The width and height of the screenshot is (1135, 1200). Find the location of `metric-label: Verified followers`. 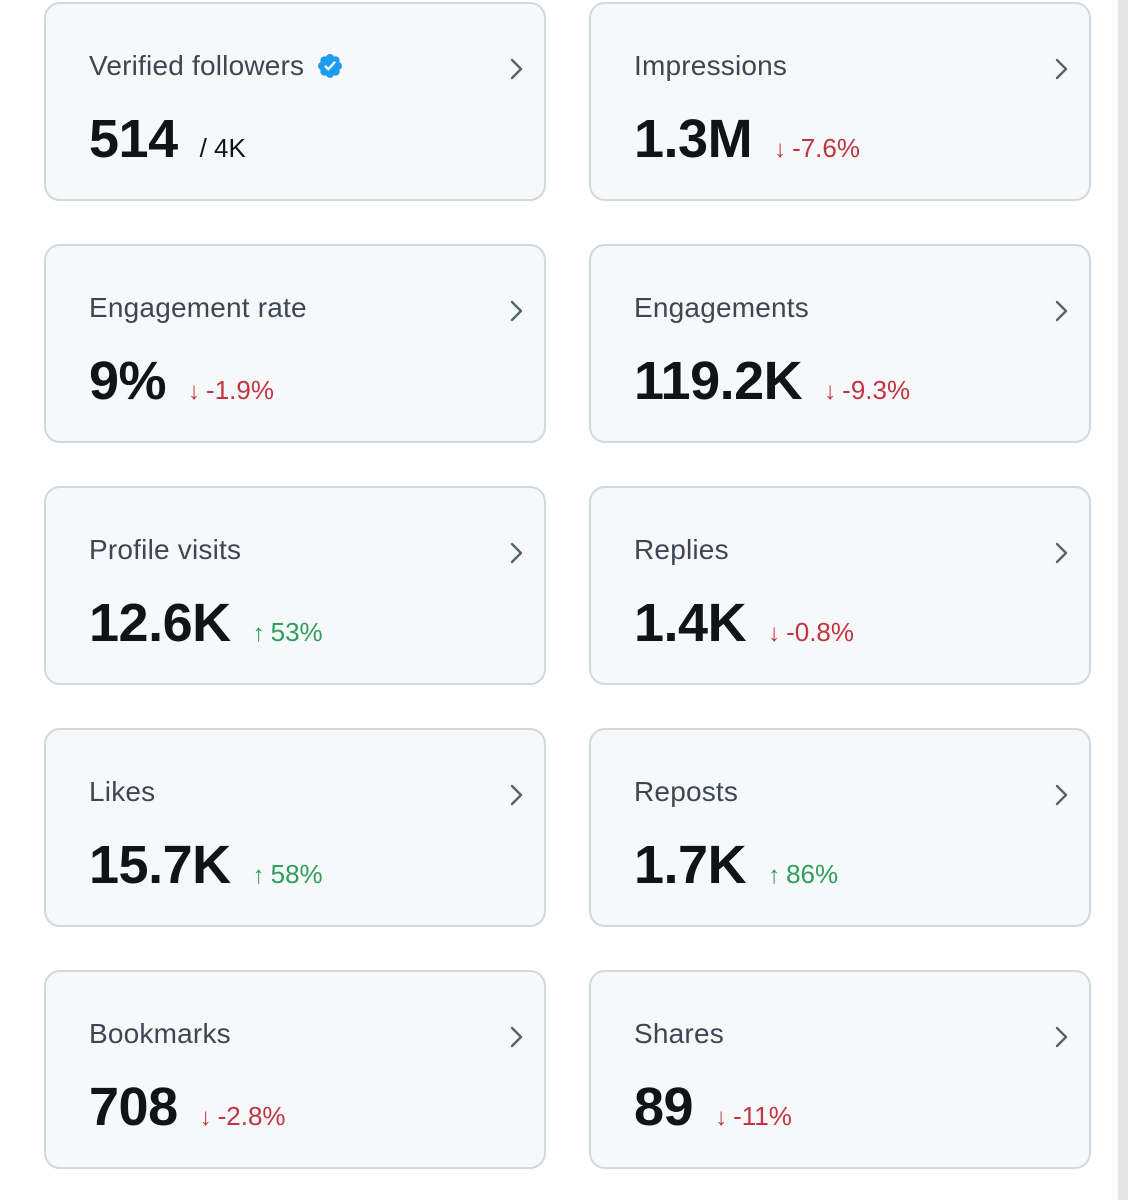

metric-label: Verified followers is located at coordinates (197, 65).